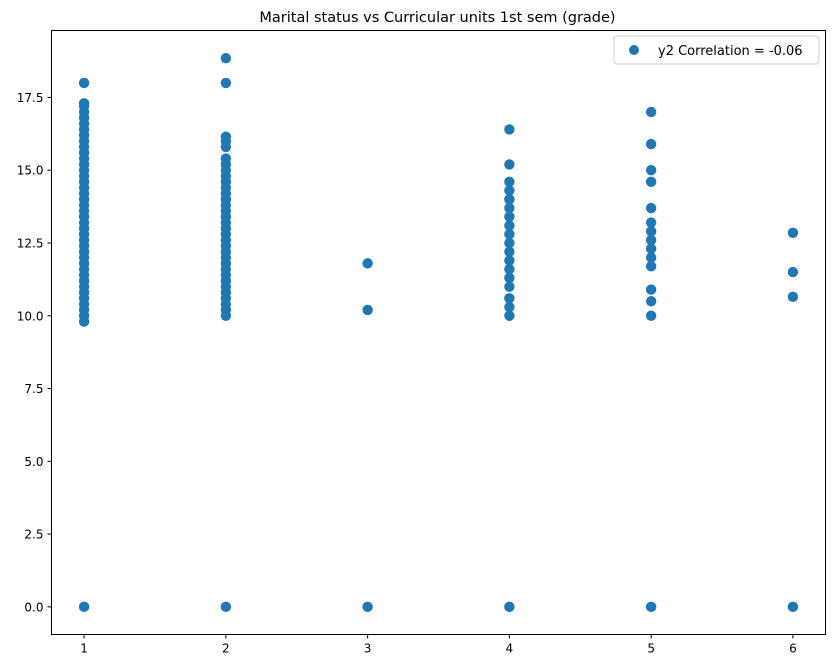 The height and width of the screenshot is (668, 835). What do you see at coordinates (30, 171) in the screenshot?
I see `y-tick-label: 15.0` at bounding box center [30, 171].